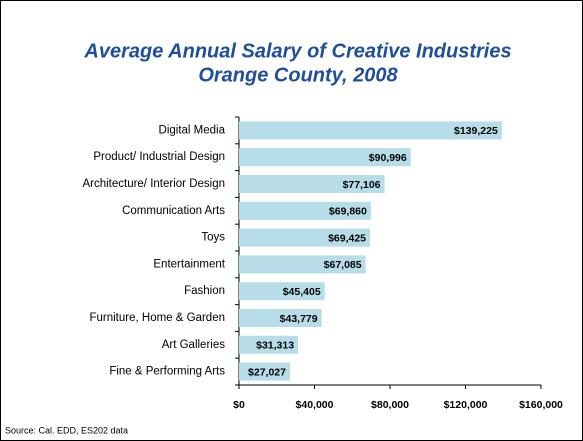 This screenshot has width=583, height=441. What do you see at coordinates (157, 318) in the screenshot?
I see `y-tick-label: Furniture, Home & Garden` at bounding box center [157, 318].